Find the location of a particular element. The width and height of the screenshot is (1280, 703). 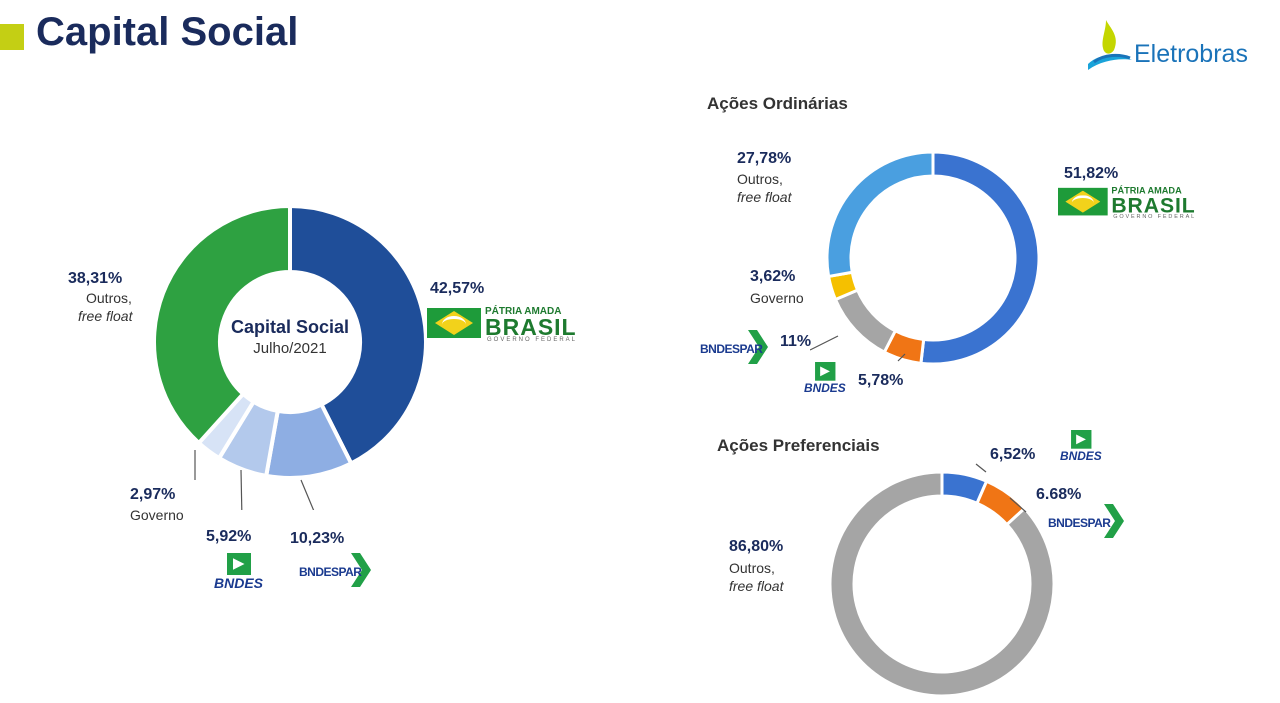

data-label-pct: 27,78% is located at coordinates (764, 158).